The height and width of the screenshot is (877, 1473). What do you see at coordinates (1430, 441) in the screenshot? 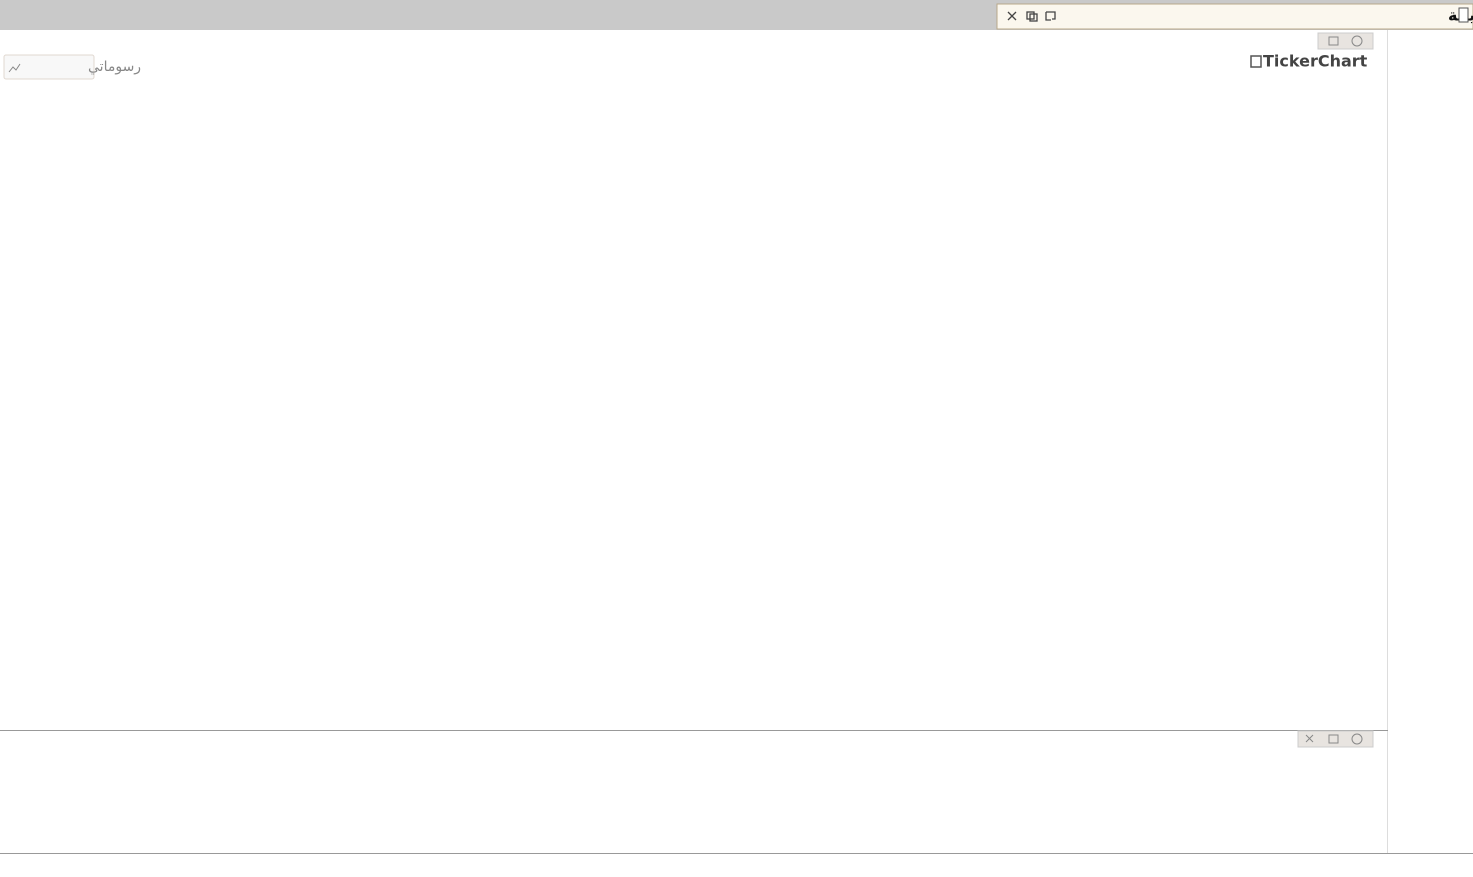
I see `y-axis-area` at bounding box center [1430, 441].